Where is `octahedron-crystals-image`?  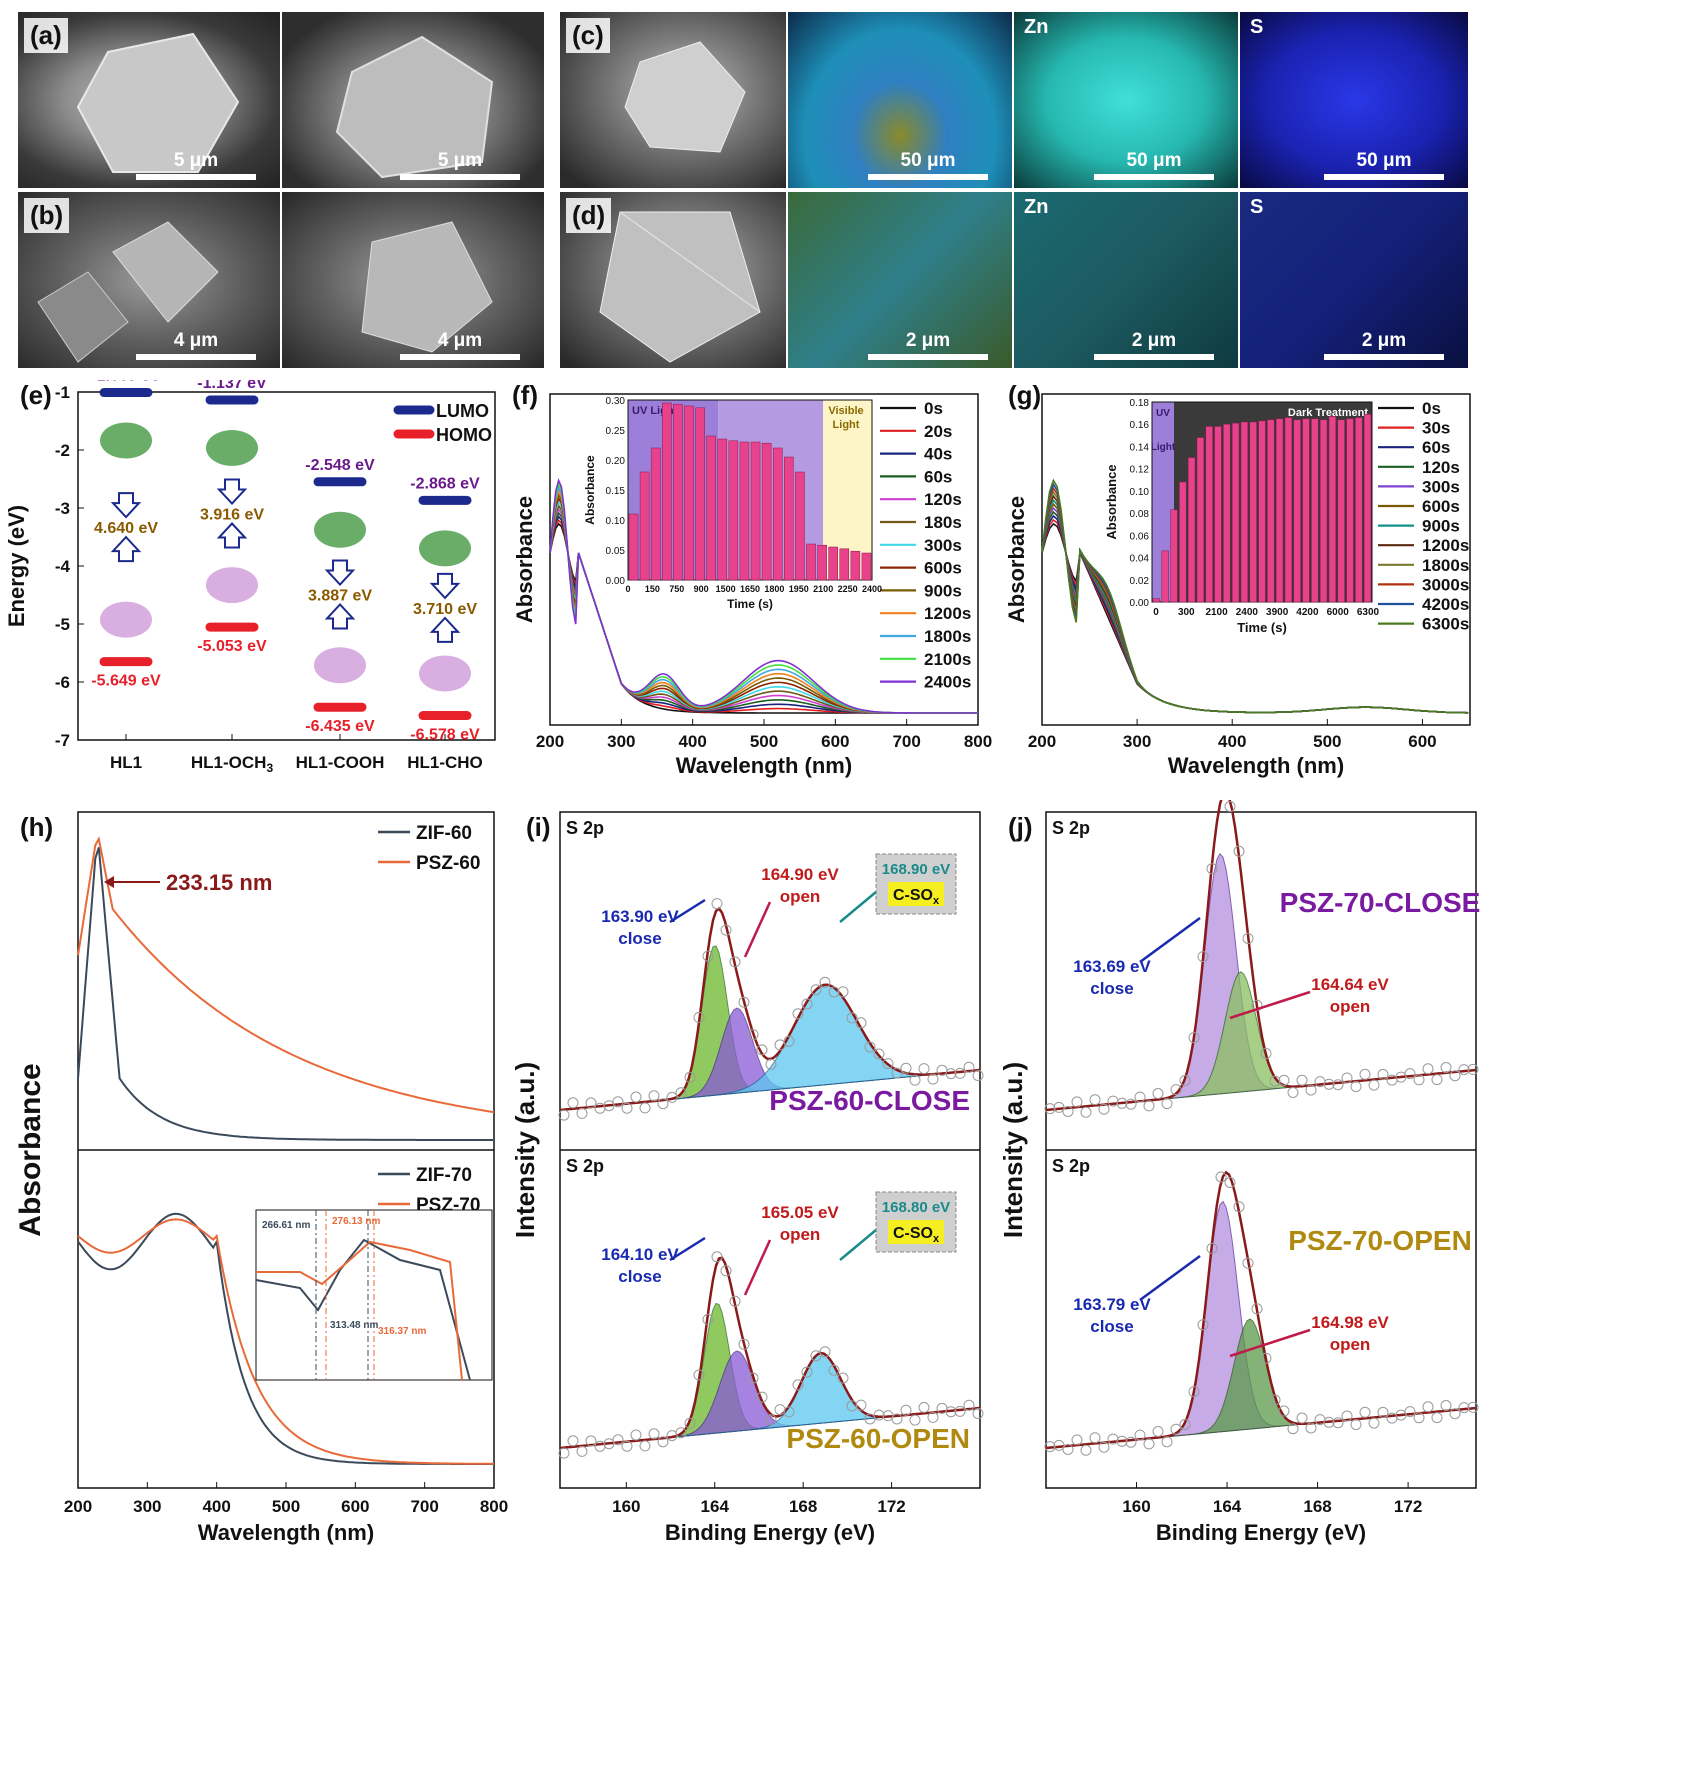
octahedron-crystals-image is located at coordinates (128, 292).